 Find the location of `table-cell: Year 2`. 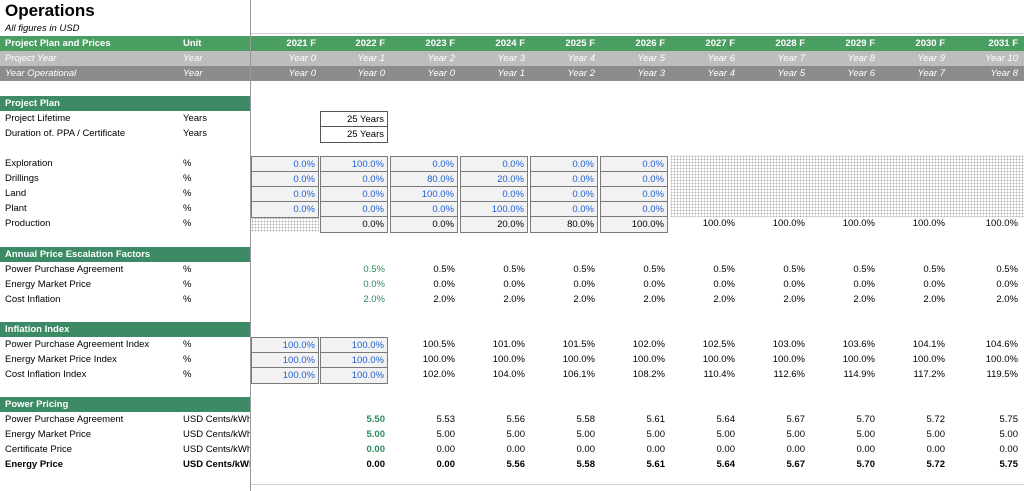

table-cell: Year 2 is located at coordinates (441, 58).